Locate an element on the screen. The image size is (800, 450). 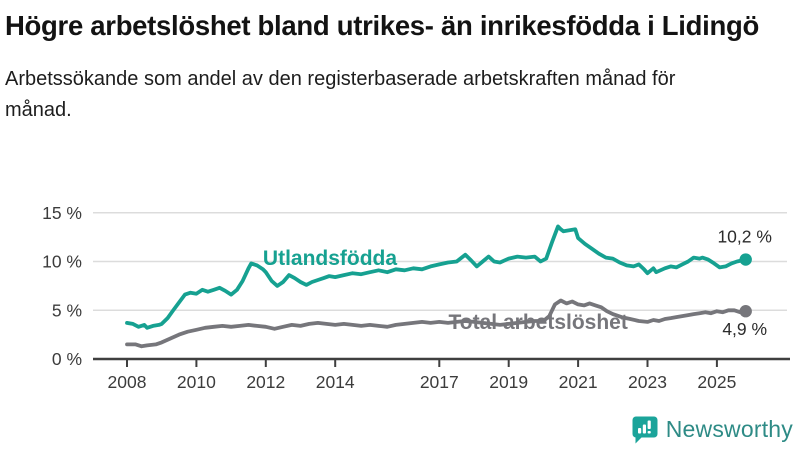
brand-logo: Newsworthy is located at coordinates (712, 429).